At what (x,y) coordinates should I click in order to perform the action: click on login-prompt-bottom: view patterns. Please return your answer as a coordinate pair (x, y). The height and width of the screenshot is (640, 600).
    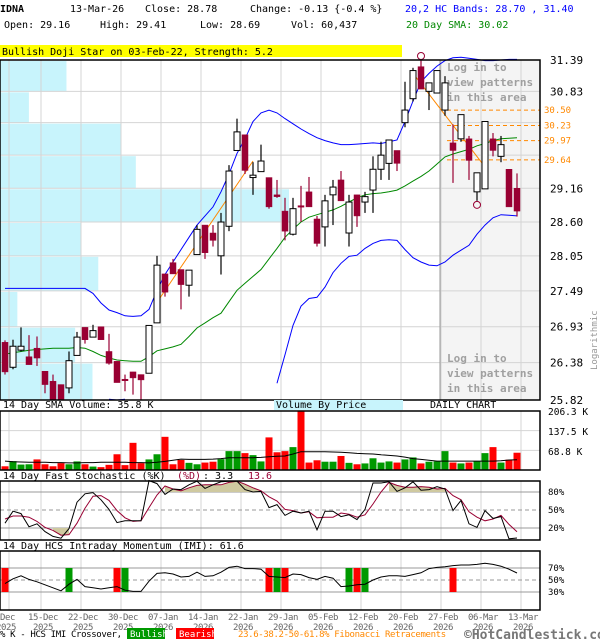
    Looking at the image, I should click on (490, 373).